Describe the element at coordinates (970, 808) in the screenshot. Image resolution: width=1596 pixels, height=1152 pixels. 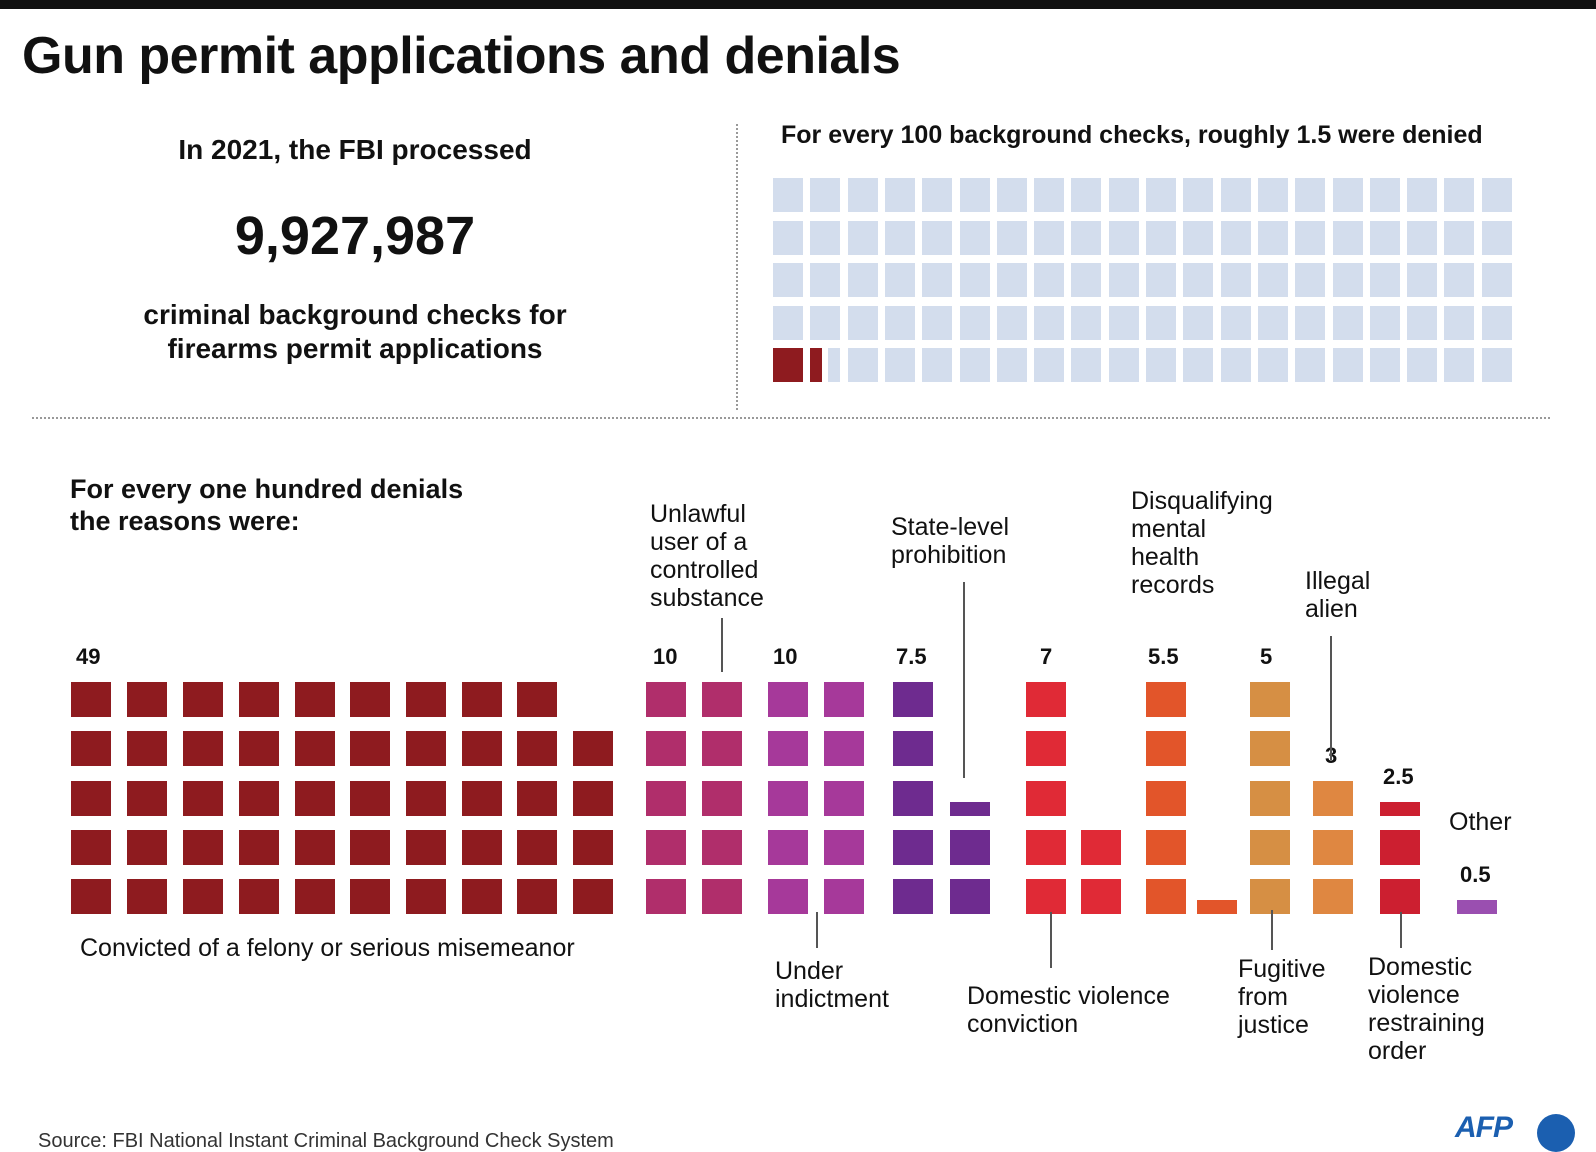
I see `denial-square-partial-state_level` at that location.